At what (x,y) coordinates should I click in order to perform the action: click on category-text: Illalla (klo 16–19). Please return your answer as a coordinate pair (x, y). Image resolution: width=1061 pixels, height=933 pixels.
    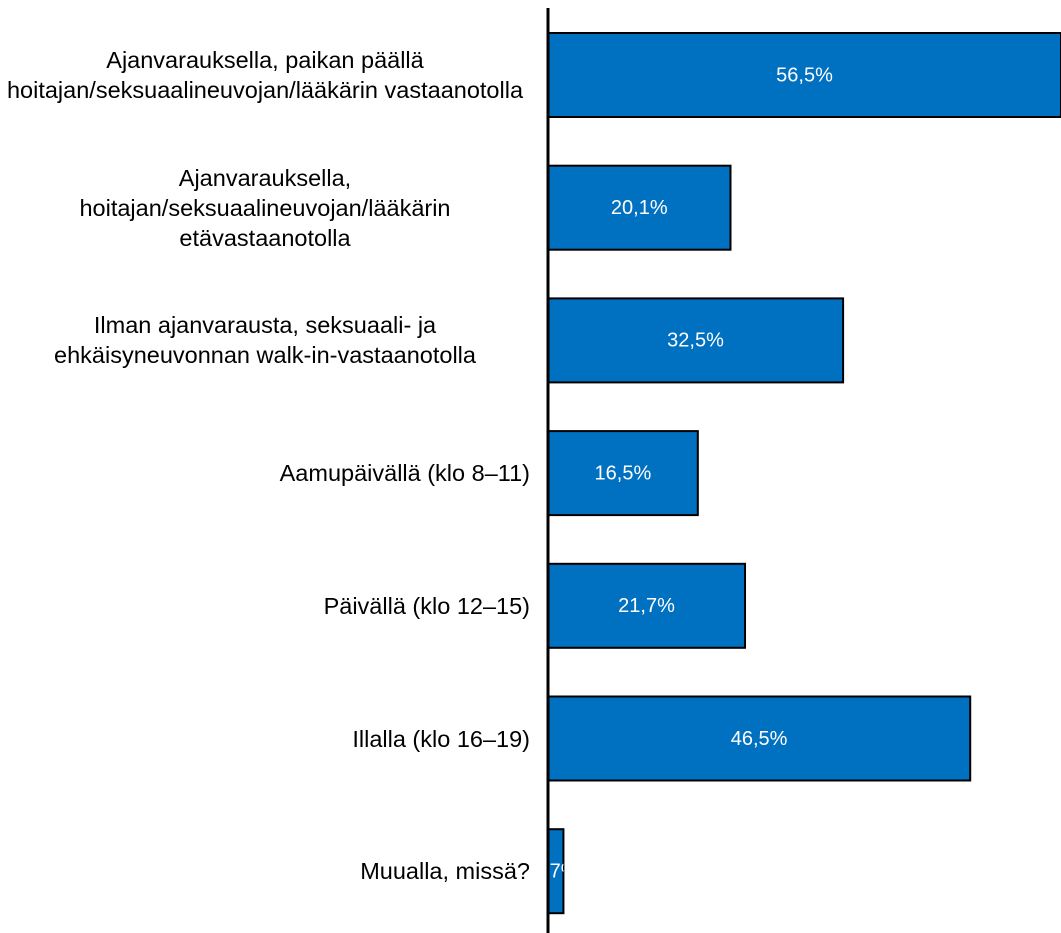
    Looking at the image, I should click on (441, 738).